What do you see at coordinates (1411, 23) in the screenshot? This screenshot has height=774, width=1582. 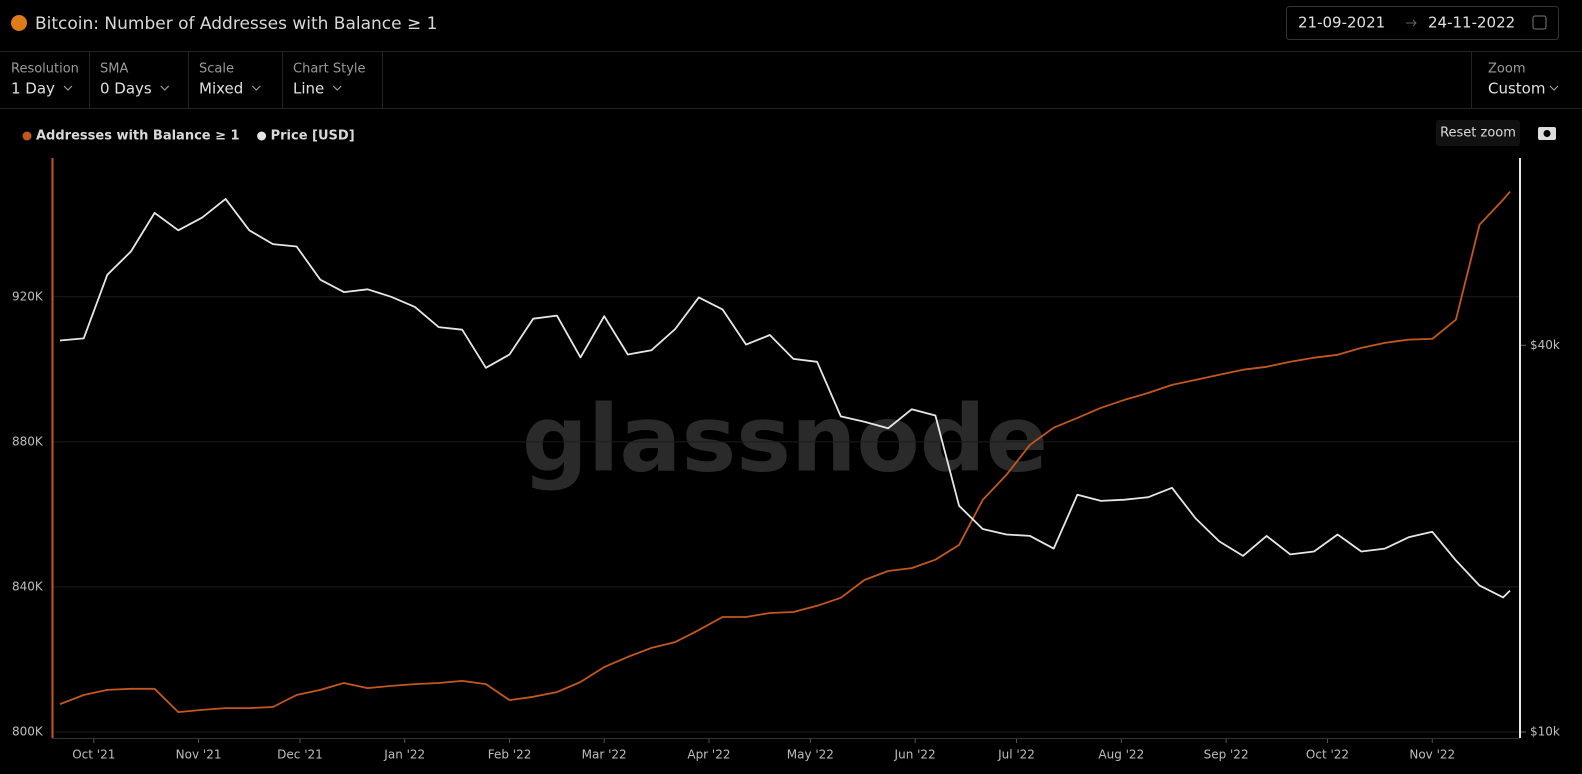 I see `arrow-icon` at bounding box center [1411, 23].